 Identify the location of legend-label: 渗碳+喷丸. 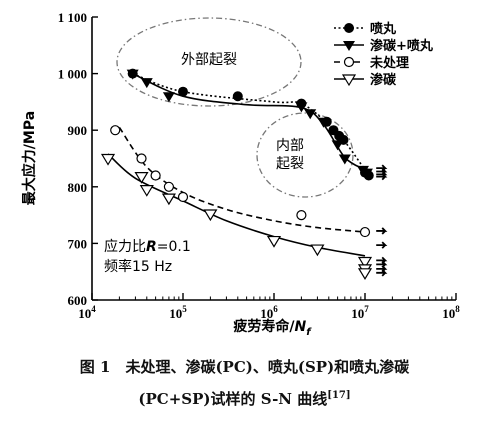
(402, 46).